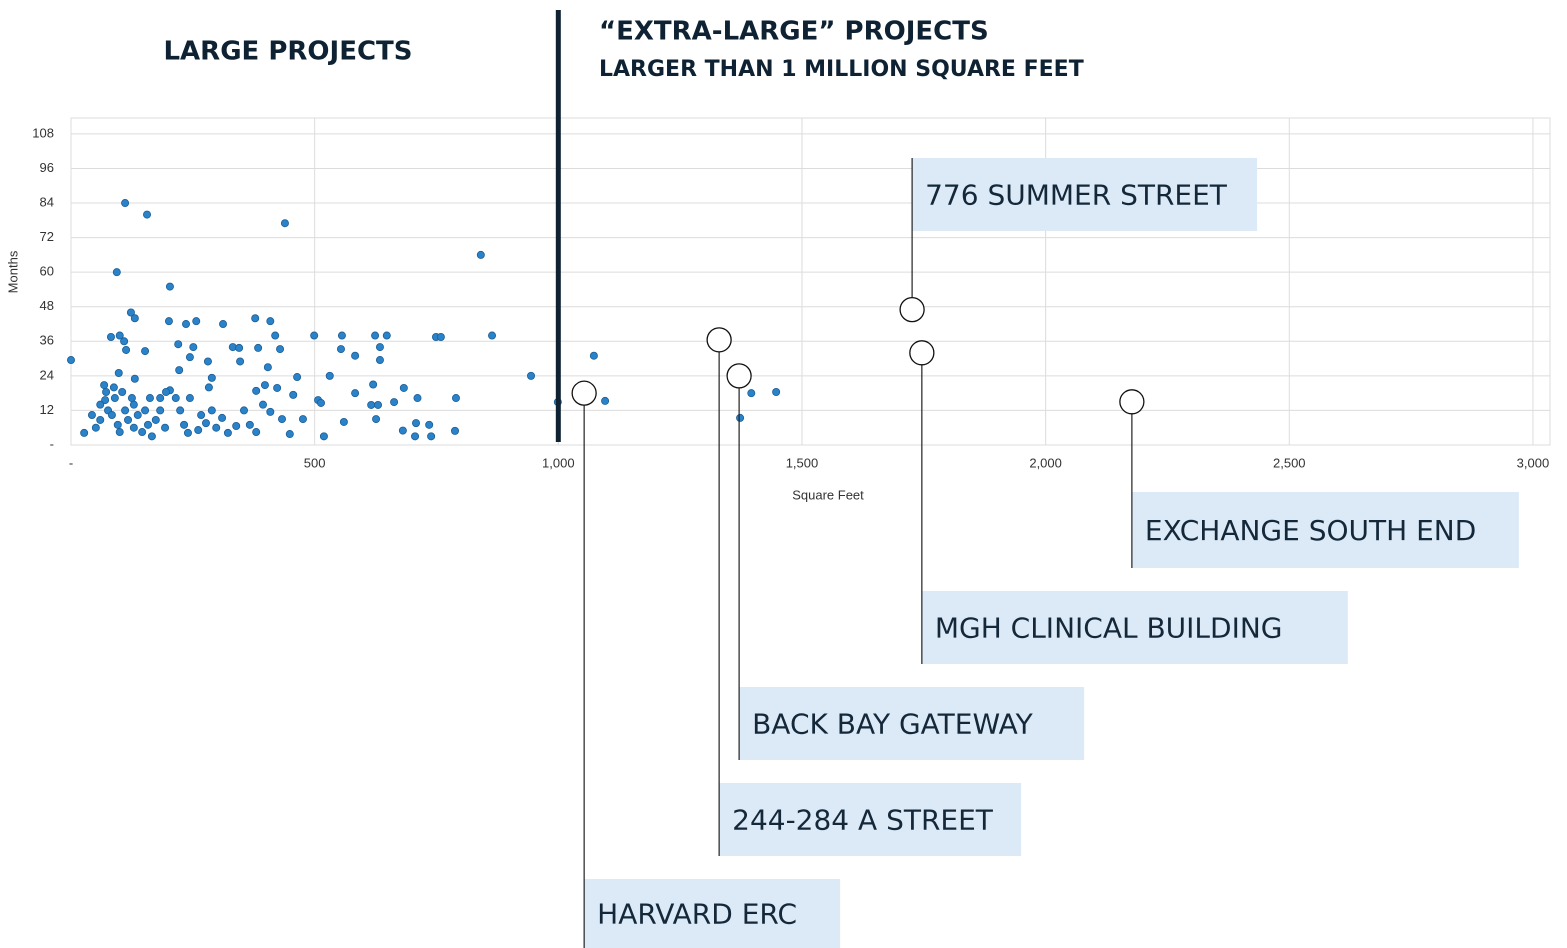 This screenshot has width=1567, height=948. Describe the element at coordinates (12, 271) in the screenshot. I see `y-axis-label: Months` at that location.